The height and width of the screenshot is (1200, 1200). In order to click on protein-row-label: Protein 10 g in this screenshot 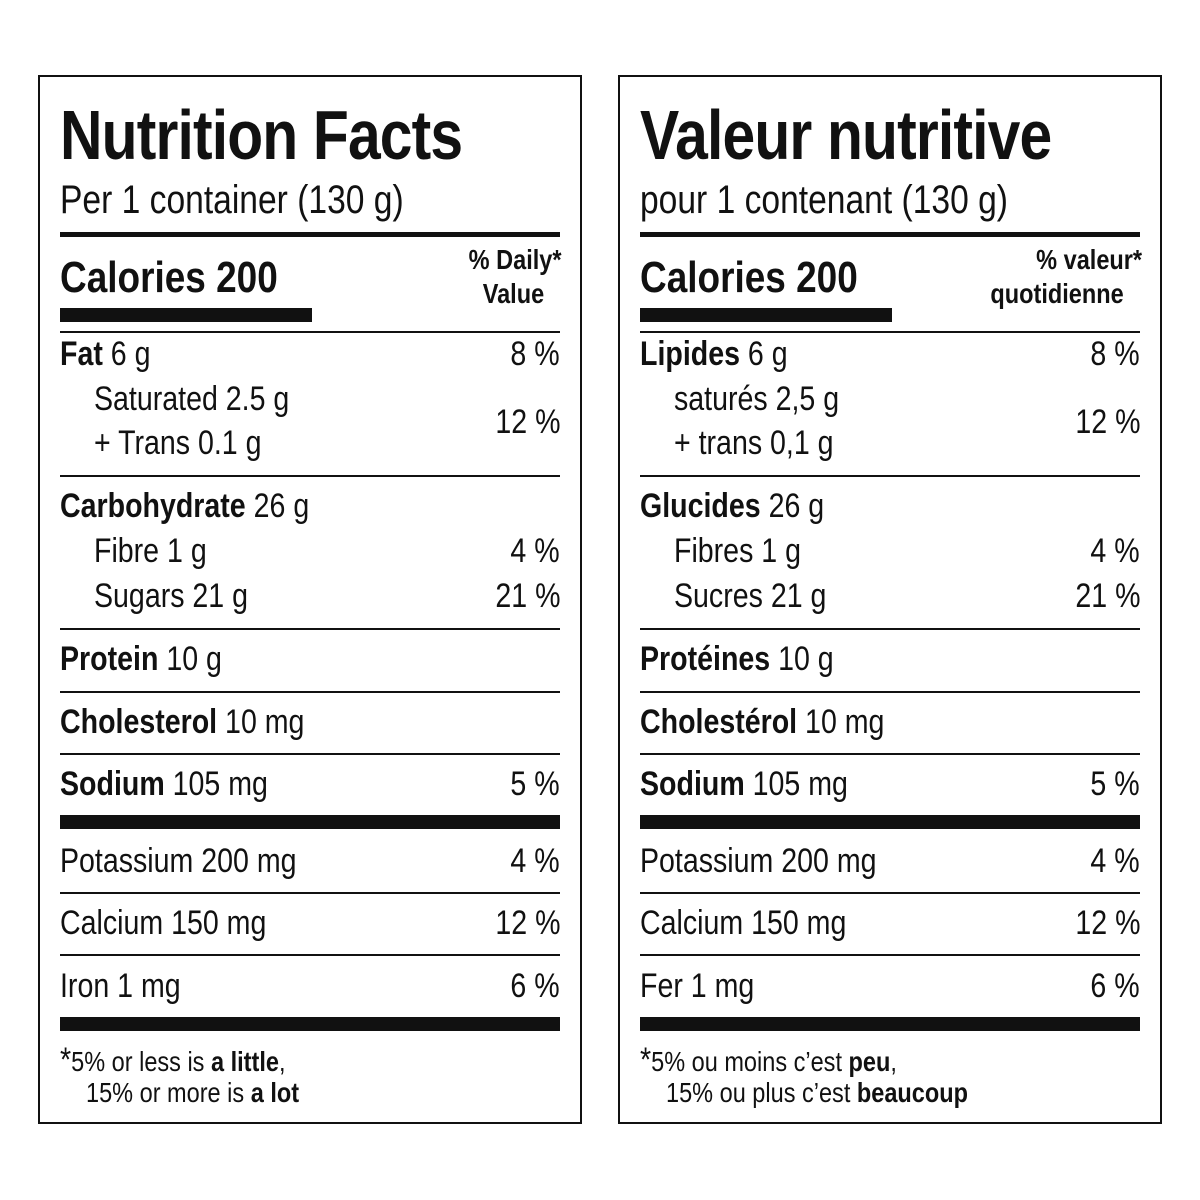, I will do `click(141, 659)`.